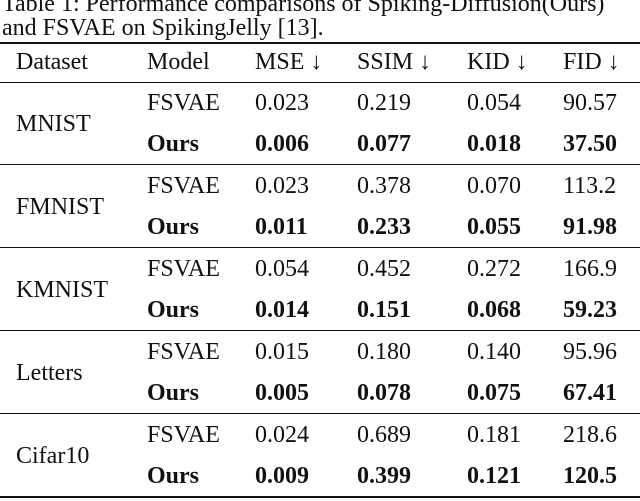 This screenshot has height=501, width=640. I want to click on metric-value: 120.5, so click(590, 476).